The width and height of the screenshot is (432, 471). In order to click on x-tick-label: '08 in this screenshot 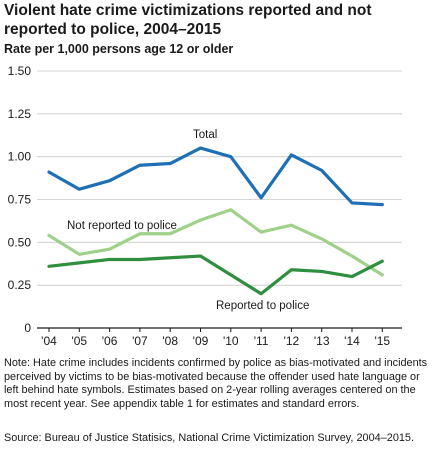, I will do `click(170, 341)`.